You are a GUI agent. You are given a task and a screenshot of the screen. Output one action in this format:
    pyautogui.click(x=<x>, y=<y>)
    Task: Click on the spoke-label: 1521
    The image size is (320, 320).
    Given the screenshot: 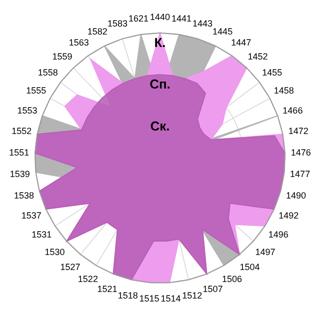 What is the action you would take?
    pyautogui.click(x=107, y=289)
    